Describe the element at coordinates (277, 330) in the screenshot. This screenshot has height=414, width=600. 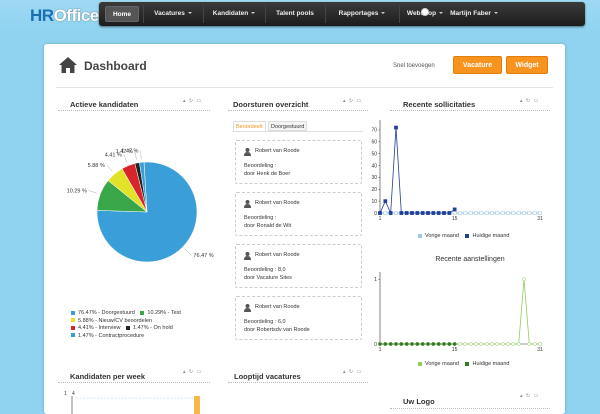
I see `rated-by: door Robertsdv van Roode` at that location.